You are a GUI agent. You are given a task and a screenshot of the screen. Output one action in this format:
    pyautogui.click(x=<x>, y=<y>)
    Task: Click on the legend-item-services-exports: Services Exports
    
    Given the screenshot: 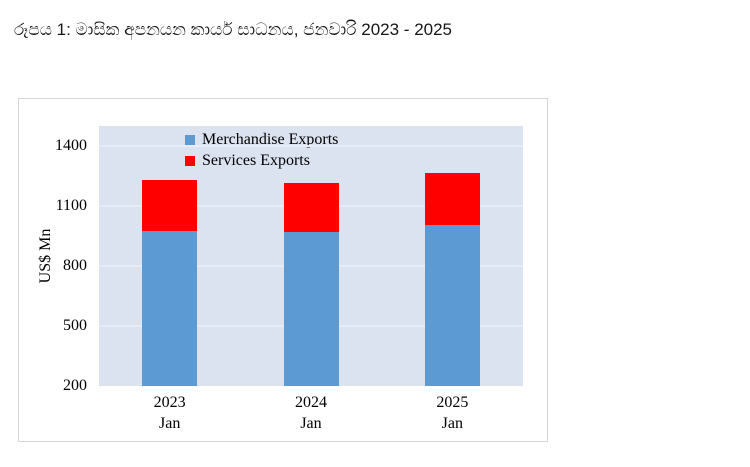 What is the action you would take?
    pyautogui.click(x=261, y=161)
    